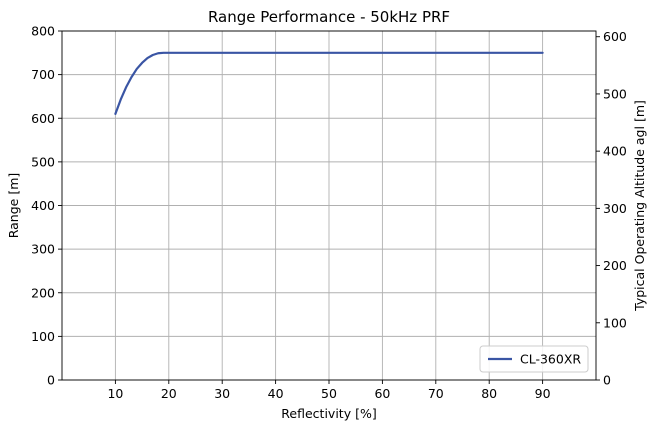 This screenshot has height=425, width=652. What do you see at coordinates (43, 74) in the screenshot?
I see `y-tick-label: 700` at bounding box center [43, 74].